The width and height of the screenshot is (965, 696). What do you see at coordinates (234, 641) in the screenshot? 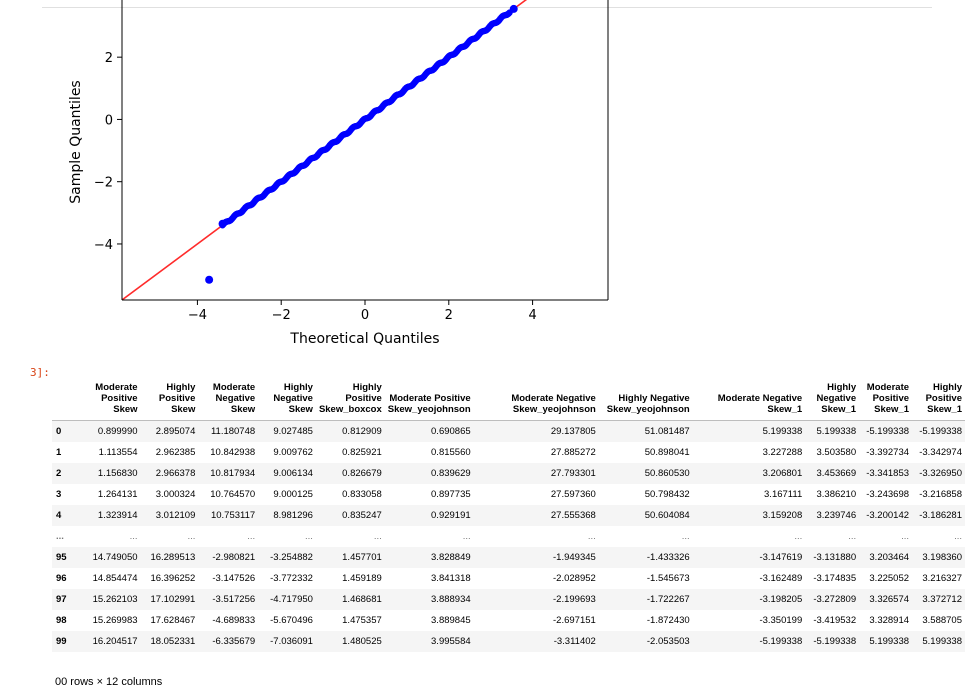
I see `table-cell: -6.335679` at bounding box center [234, 641].